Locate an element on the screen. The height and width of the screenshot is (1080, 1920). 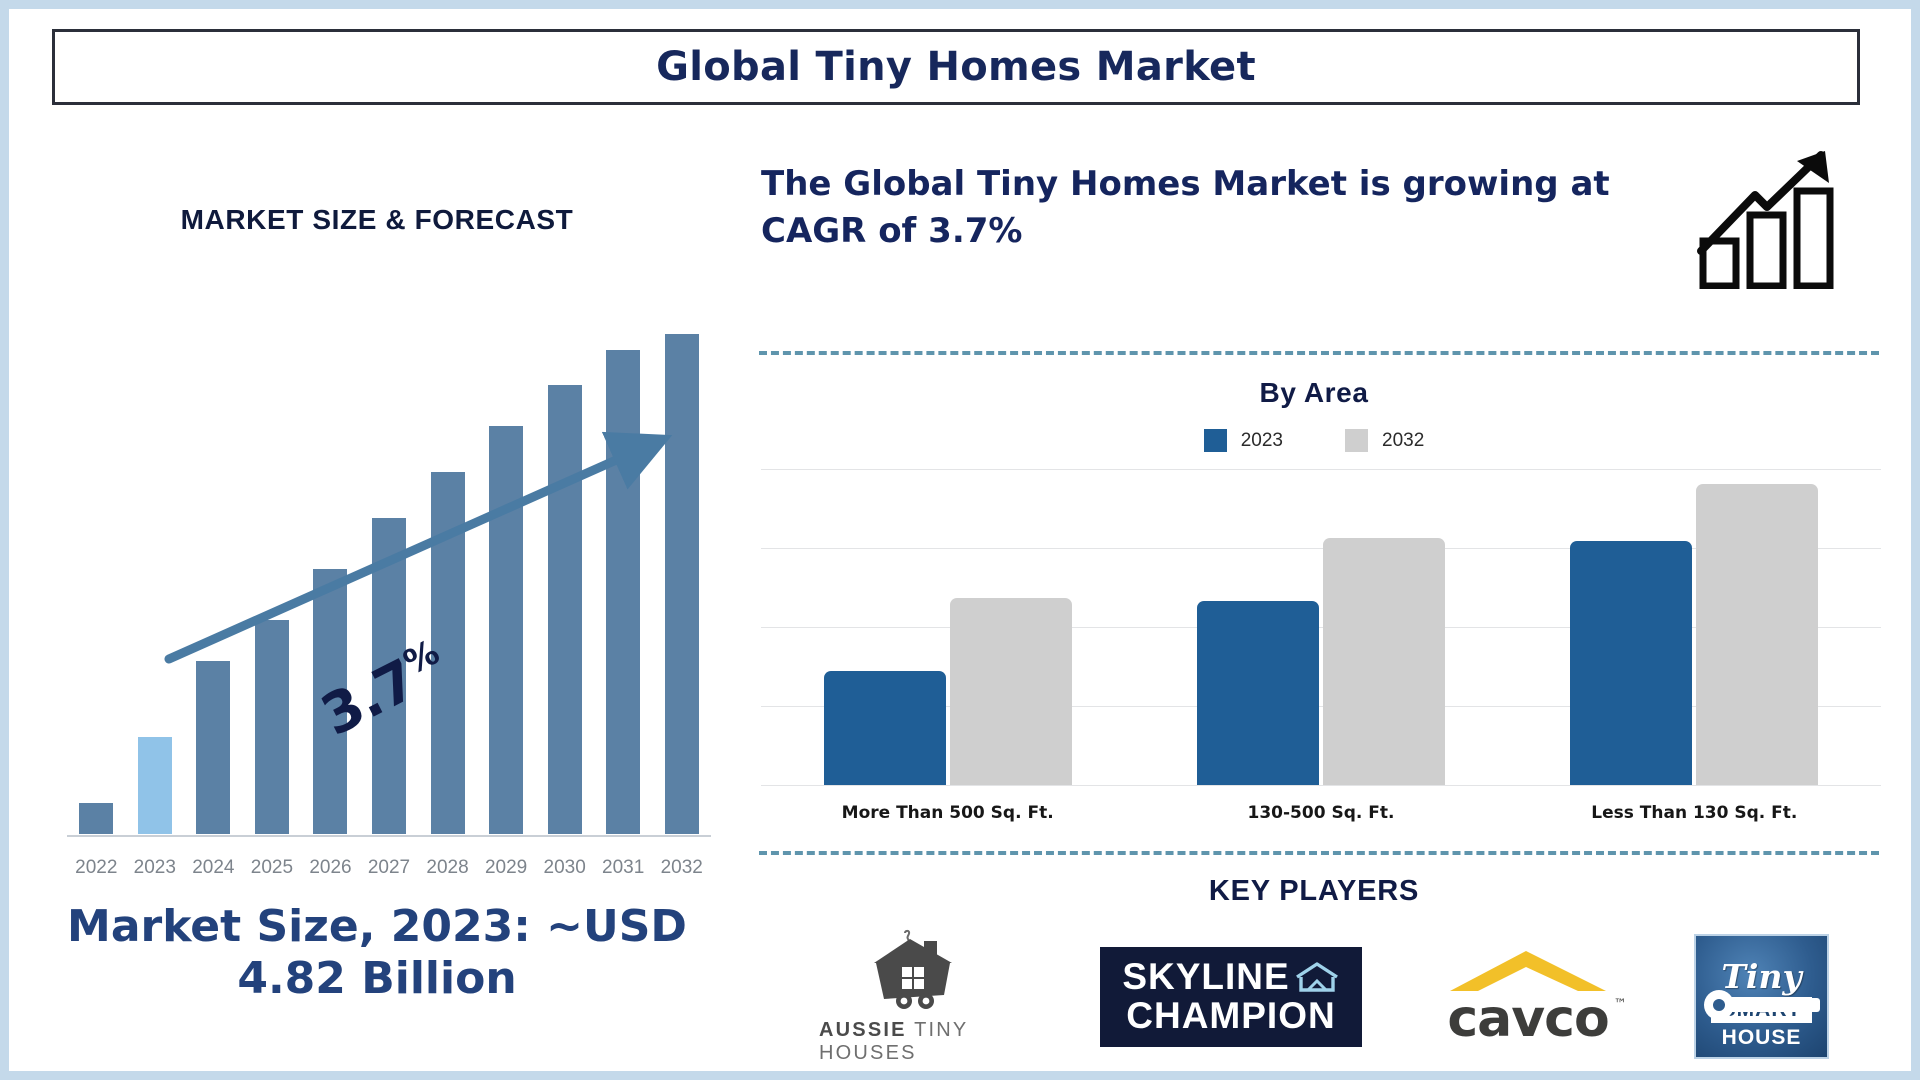
chart-baseline is located at coordinates (389, 836).